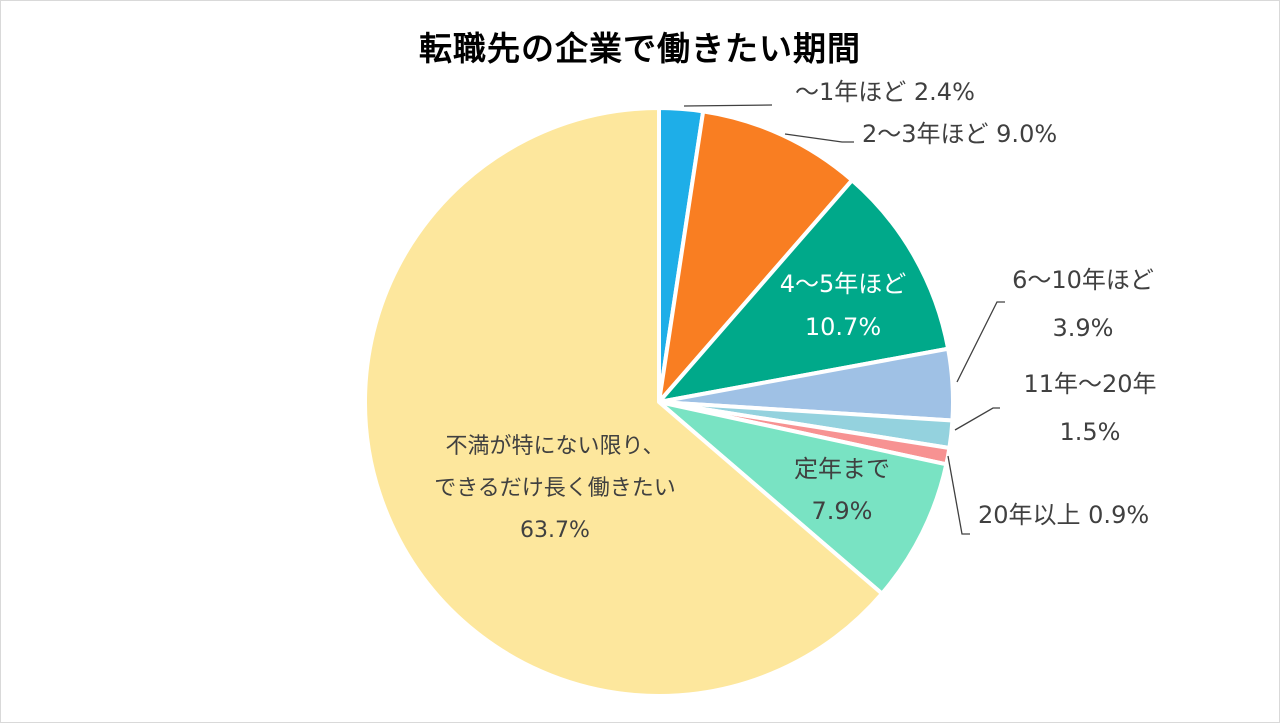 This screenshot has height=723, width=1280. What do you see at coordinates (1089, 384) in the screenshot?
I see `slice-label-line: 11年～20年` at bounding box center [1089, 384].